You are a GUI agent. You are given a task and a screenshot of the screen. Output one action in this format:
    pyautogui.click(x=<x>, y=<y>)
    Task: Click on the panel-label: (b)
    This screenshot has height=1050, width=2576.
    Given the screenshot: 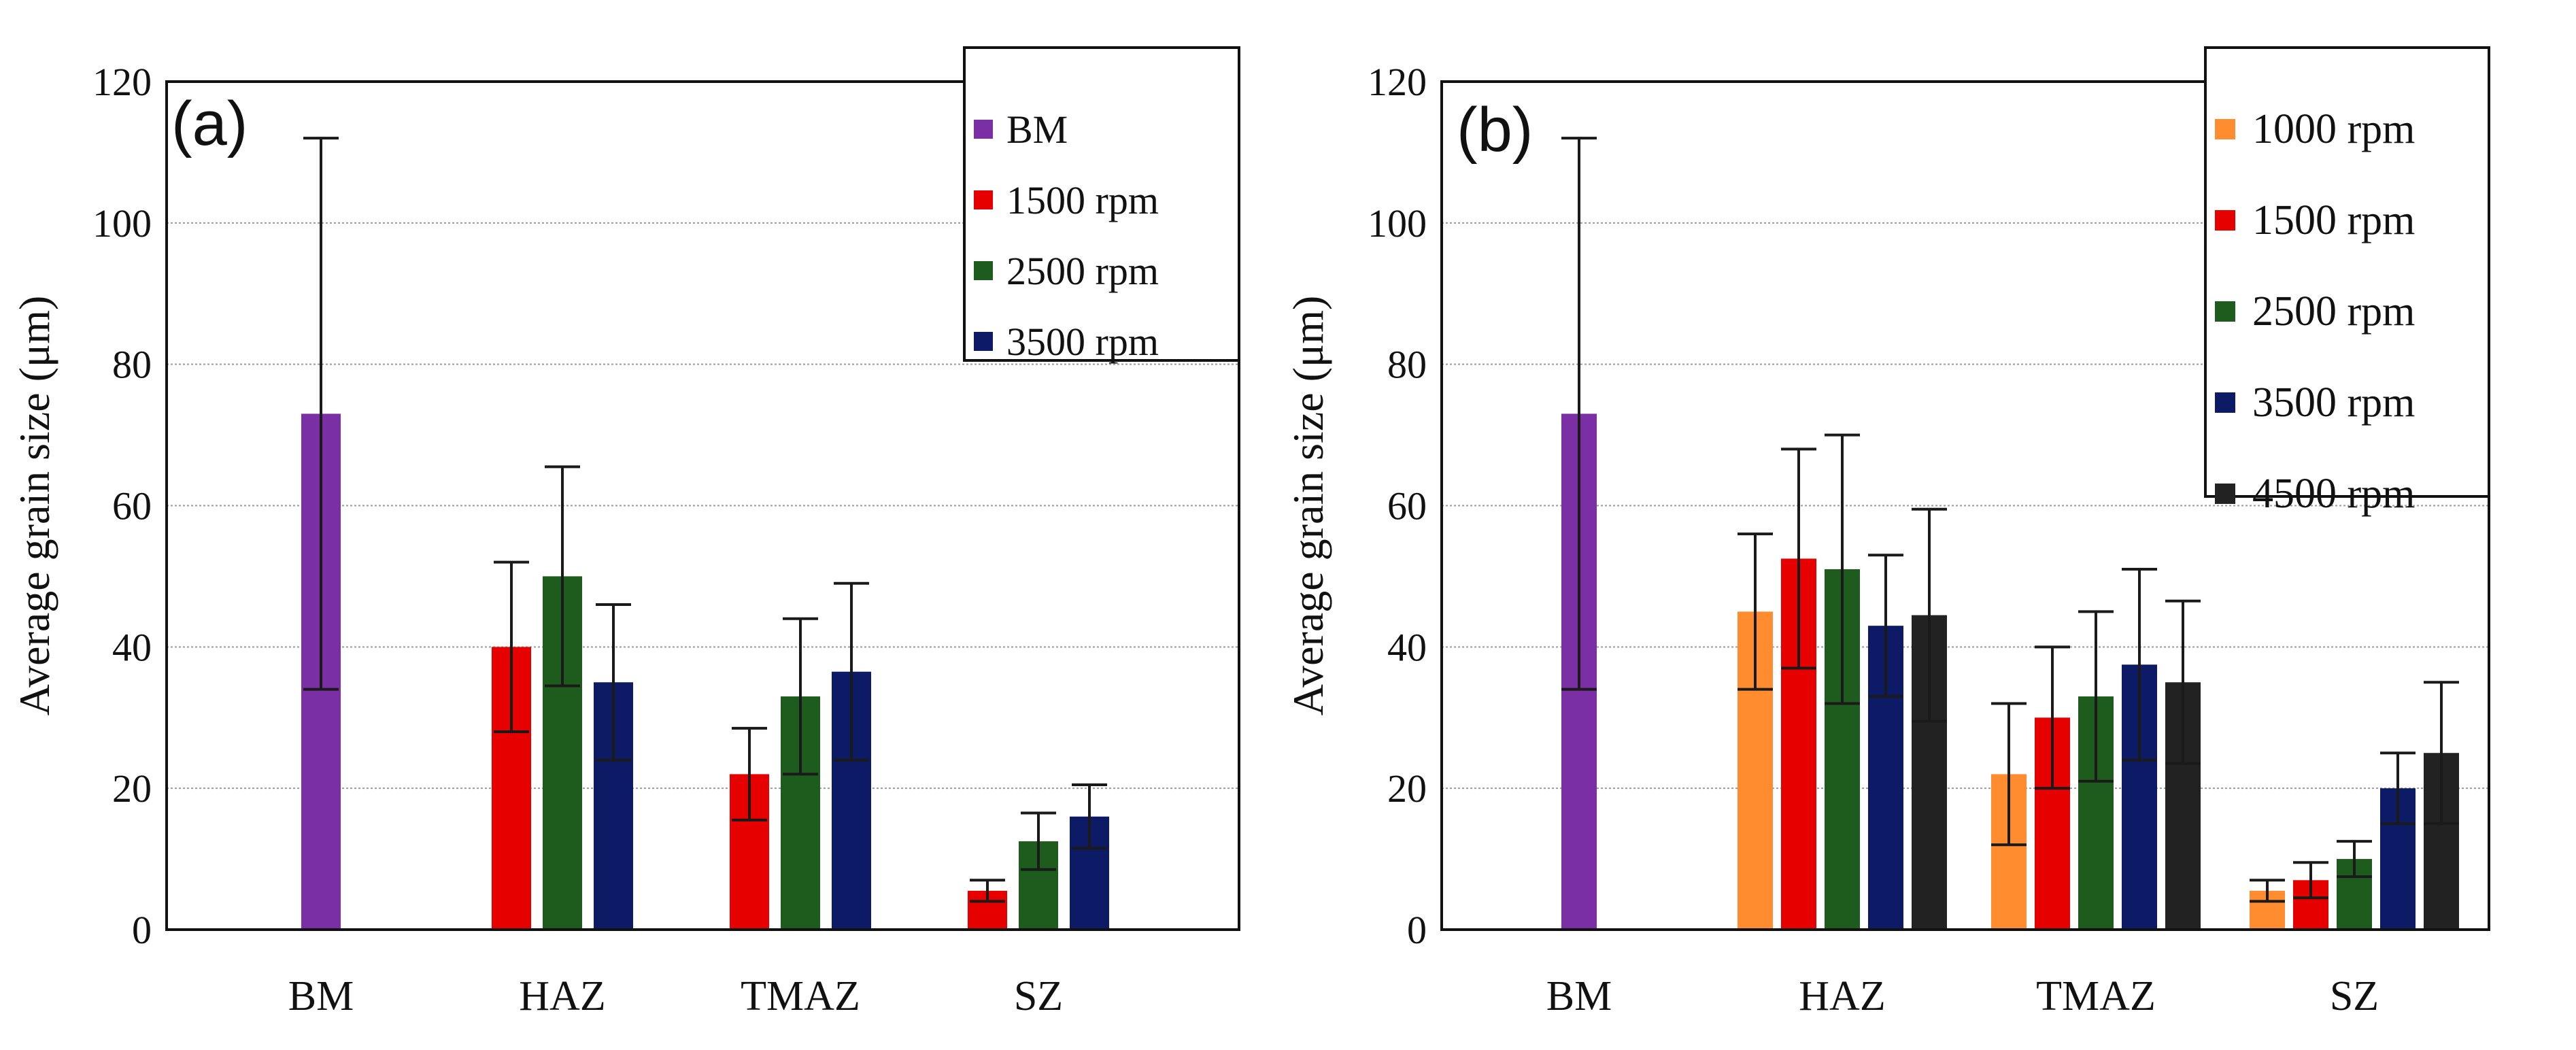 What is the action you would take?
    pyautogui.click(x=1495, y=130)
    